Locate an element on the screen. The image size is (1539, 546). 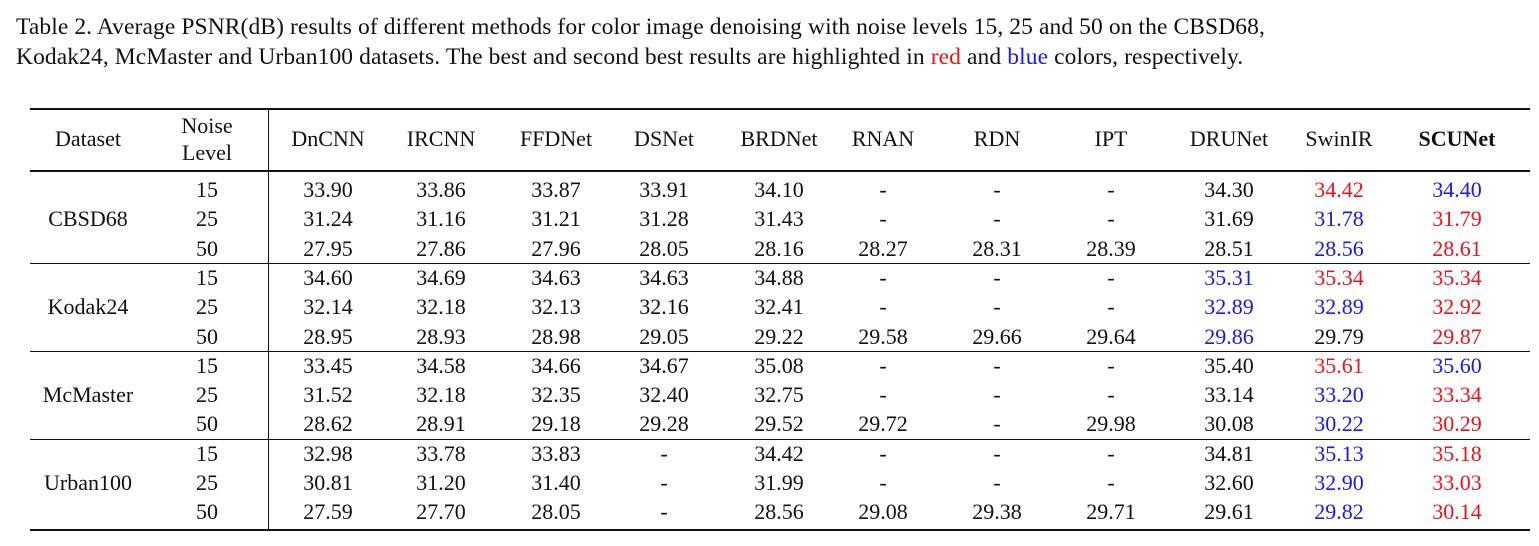
value-cell: 31.79 is located at coordinates (1457, 219).